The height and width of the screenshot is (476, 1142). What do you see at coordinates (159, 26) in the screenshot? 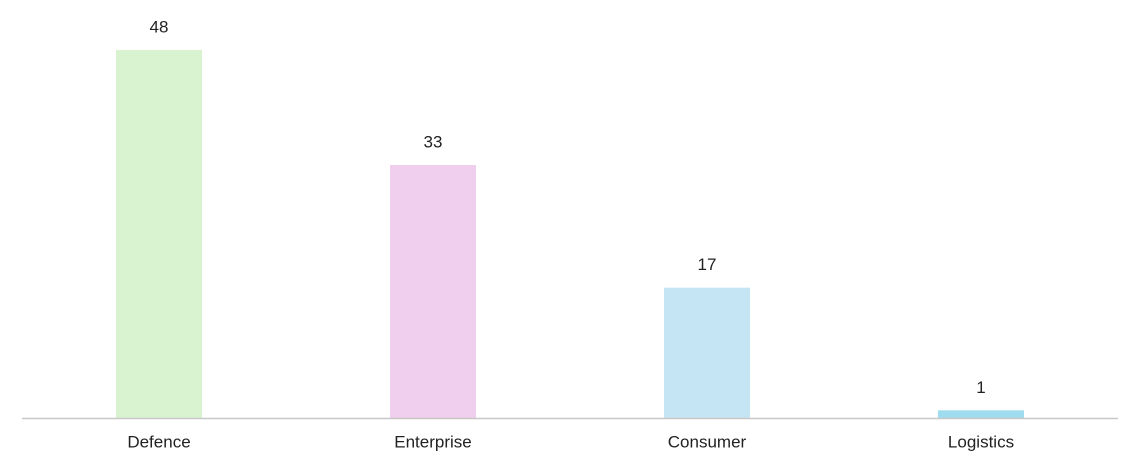
I see `value-label: 48` at bounding box center [159, 26].